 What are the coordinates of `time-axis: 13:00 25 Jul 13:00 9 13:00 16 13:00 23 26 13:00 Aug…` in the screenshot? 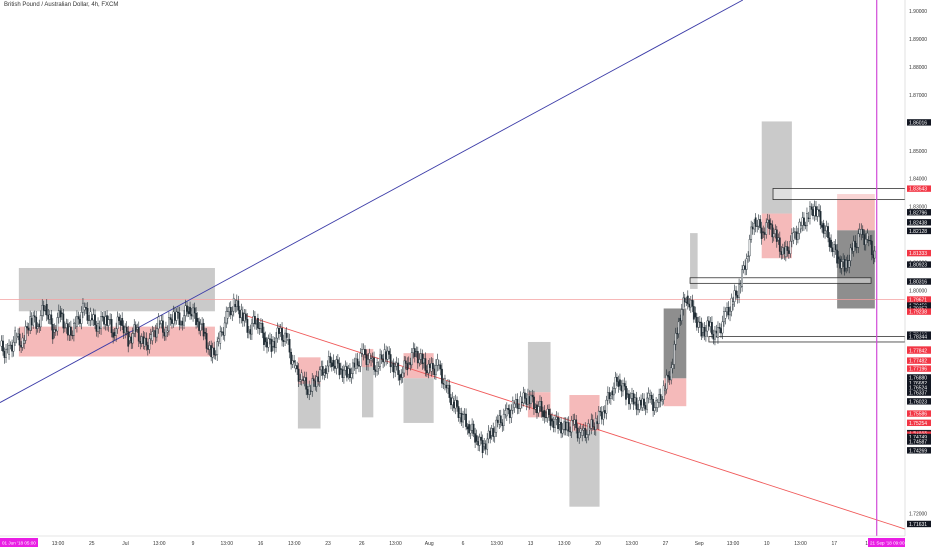 It's located at (452, 542).